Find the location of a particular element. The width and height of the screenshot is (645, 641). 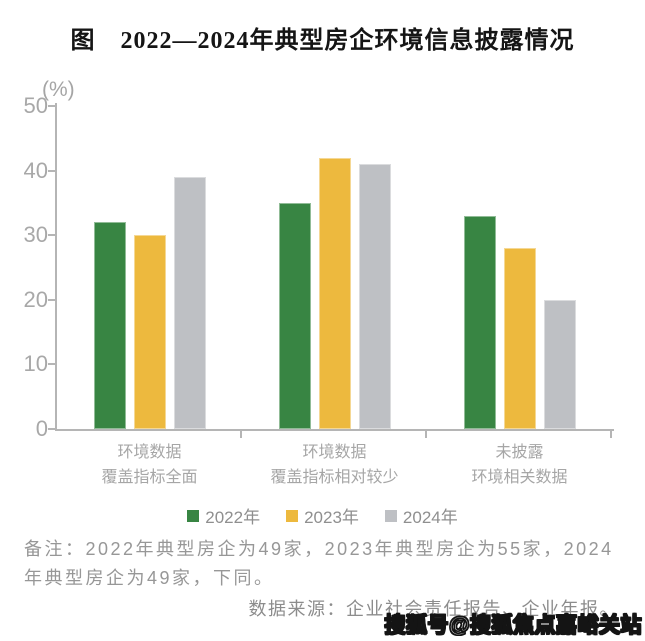

bar-group3-2022 is located at coordinates (480, 322).